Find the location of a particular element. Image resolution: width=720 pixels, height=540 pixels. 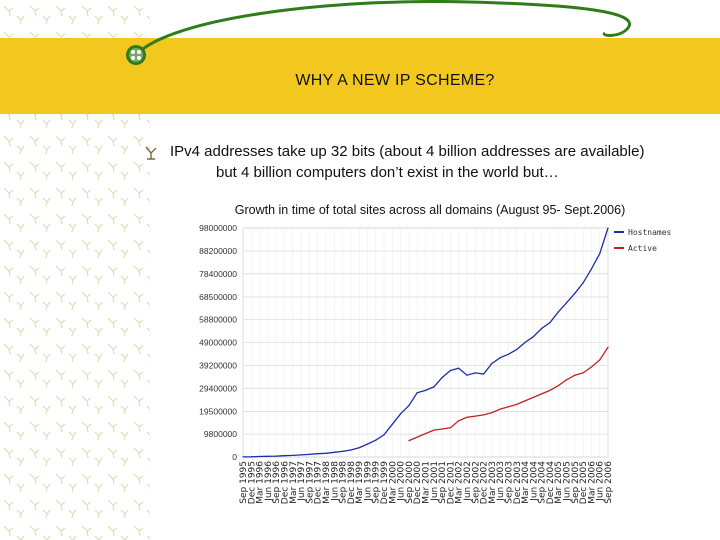

legend-label: Active is located at coordinates (642, 248).